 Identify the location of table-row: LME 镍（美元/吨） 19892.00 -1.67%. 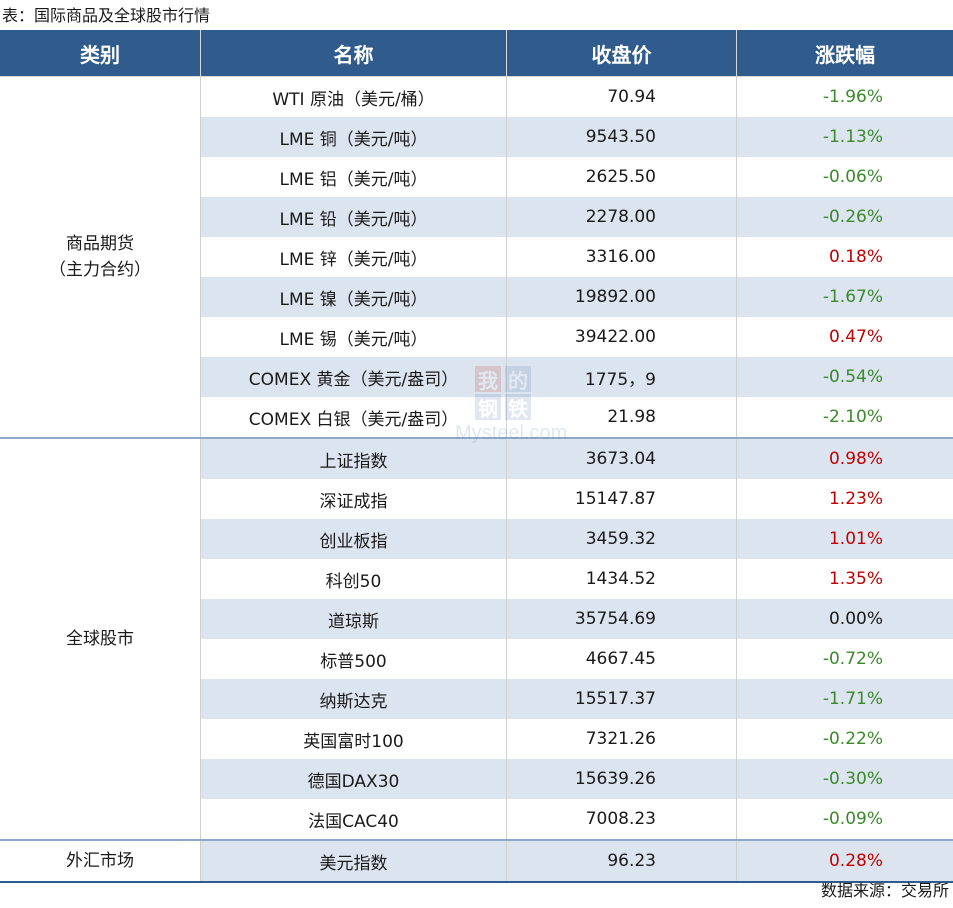
(577, 297).